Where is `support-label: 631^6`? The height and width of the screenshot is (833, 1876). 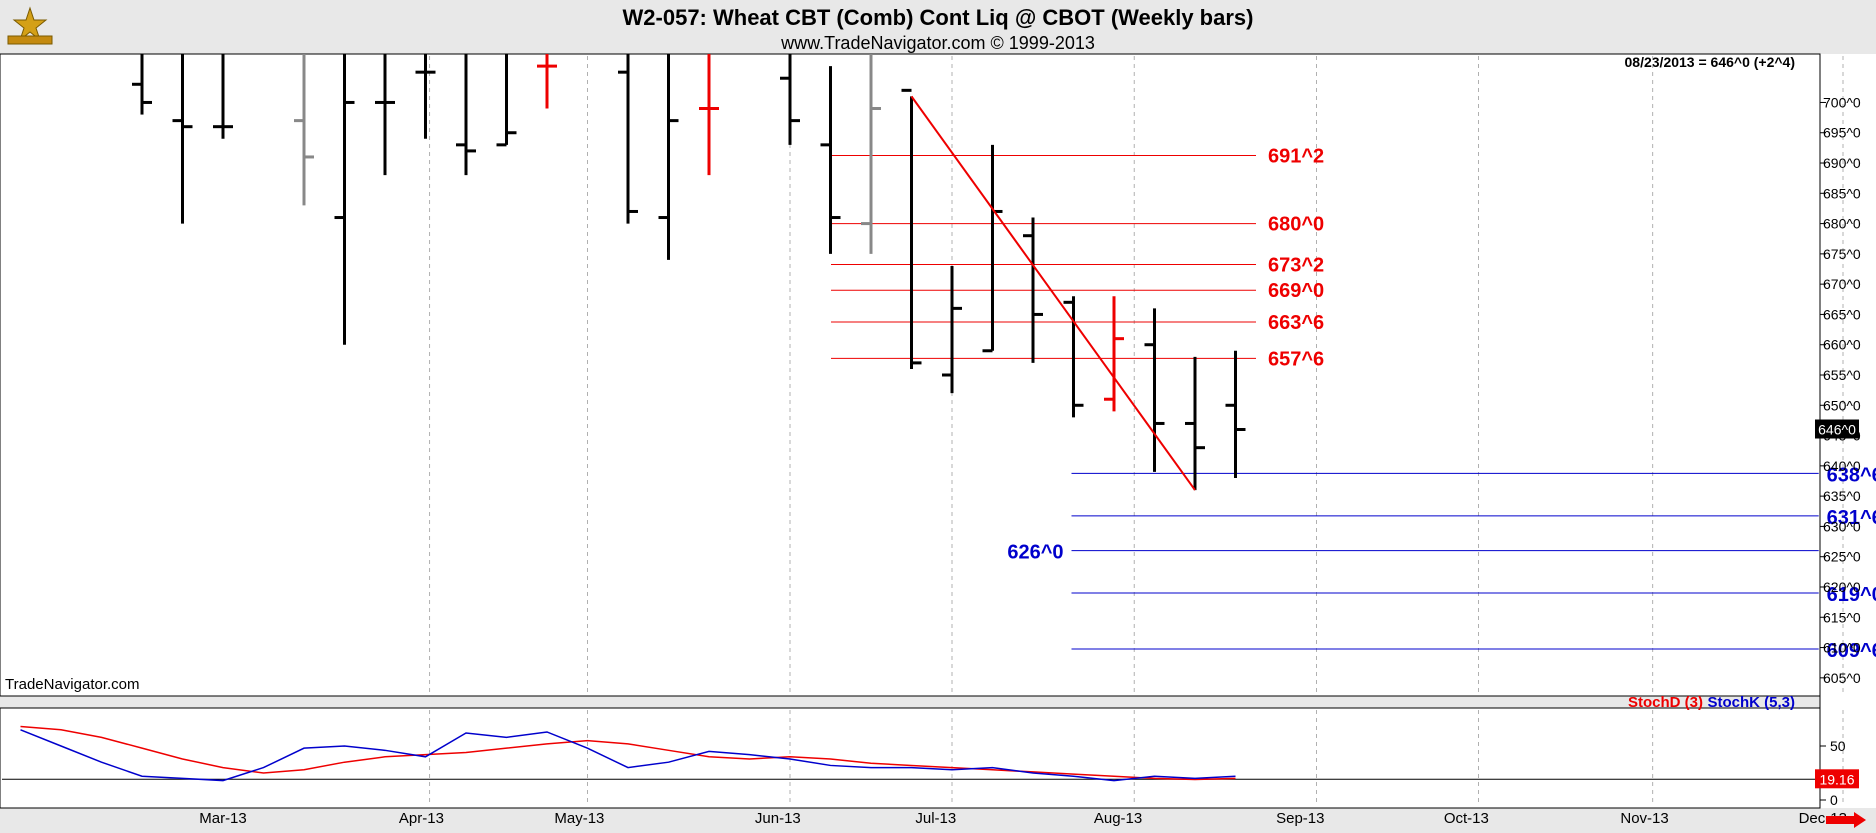 support-label: 631^6 is located at coordinates (1851, 518).